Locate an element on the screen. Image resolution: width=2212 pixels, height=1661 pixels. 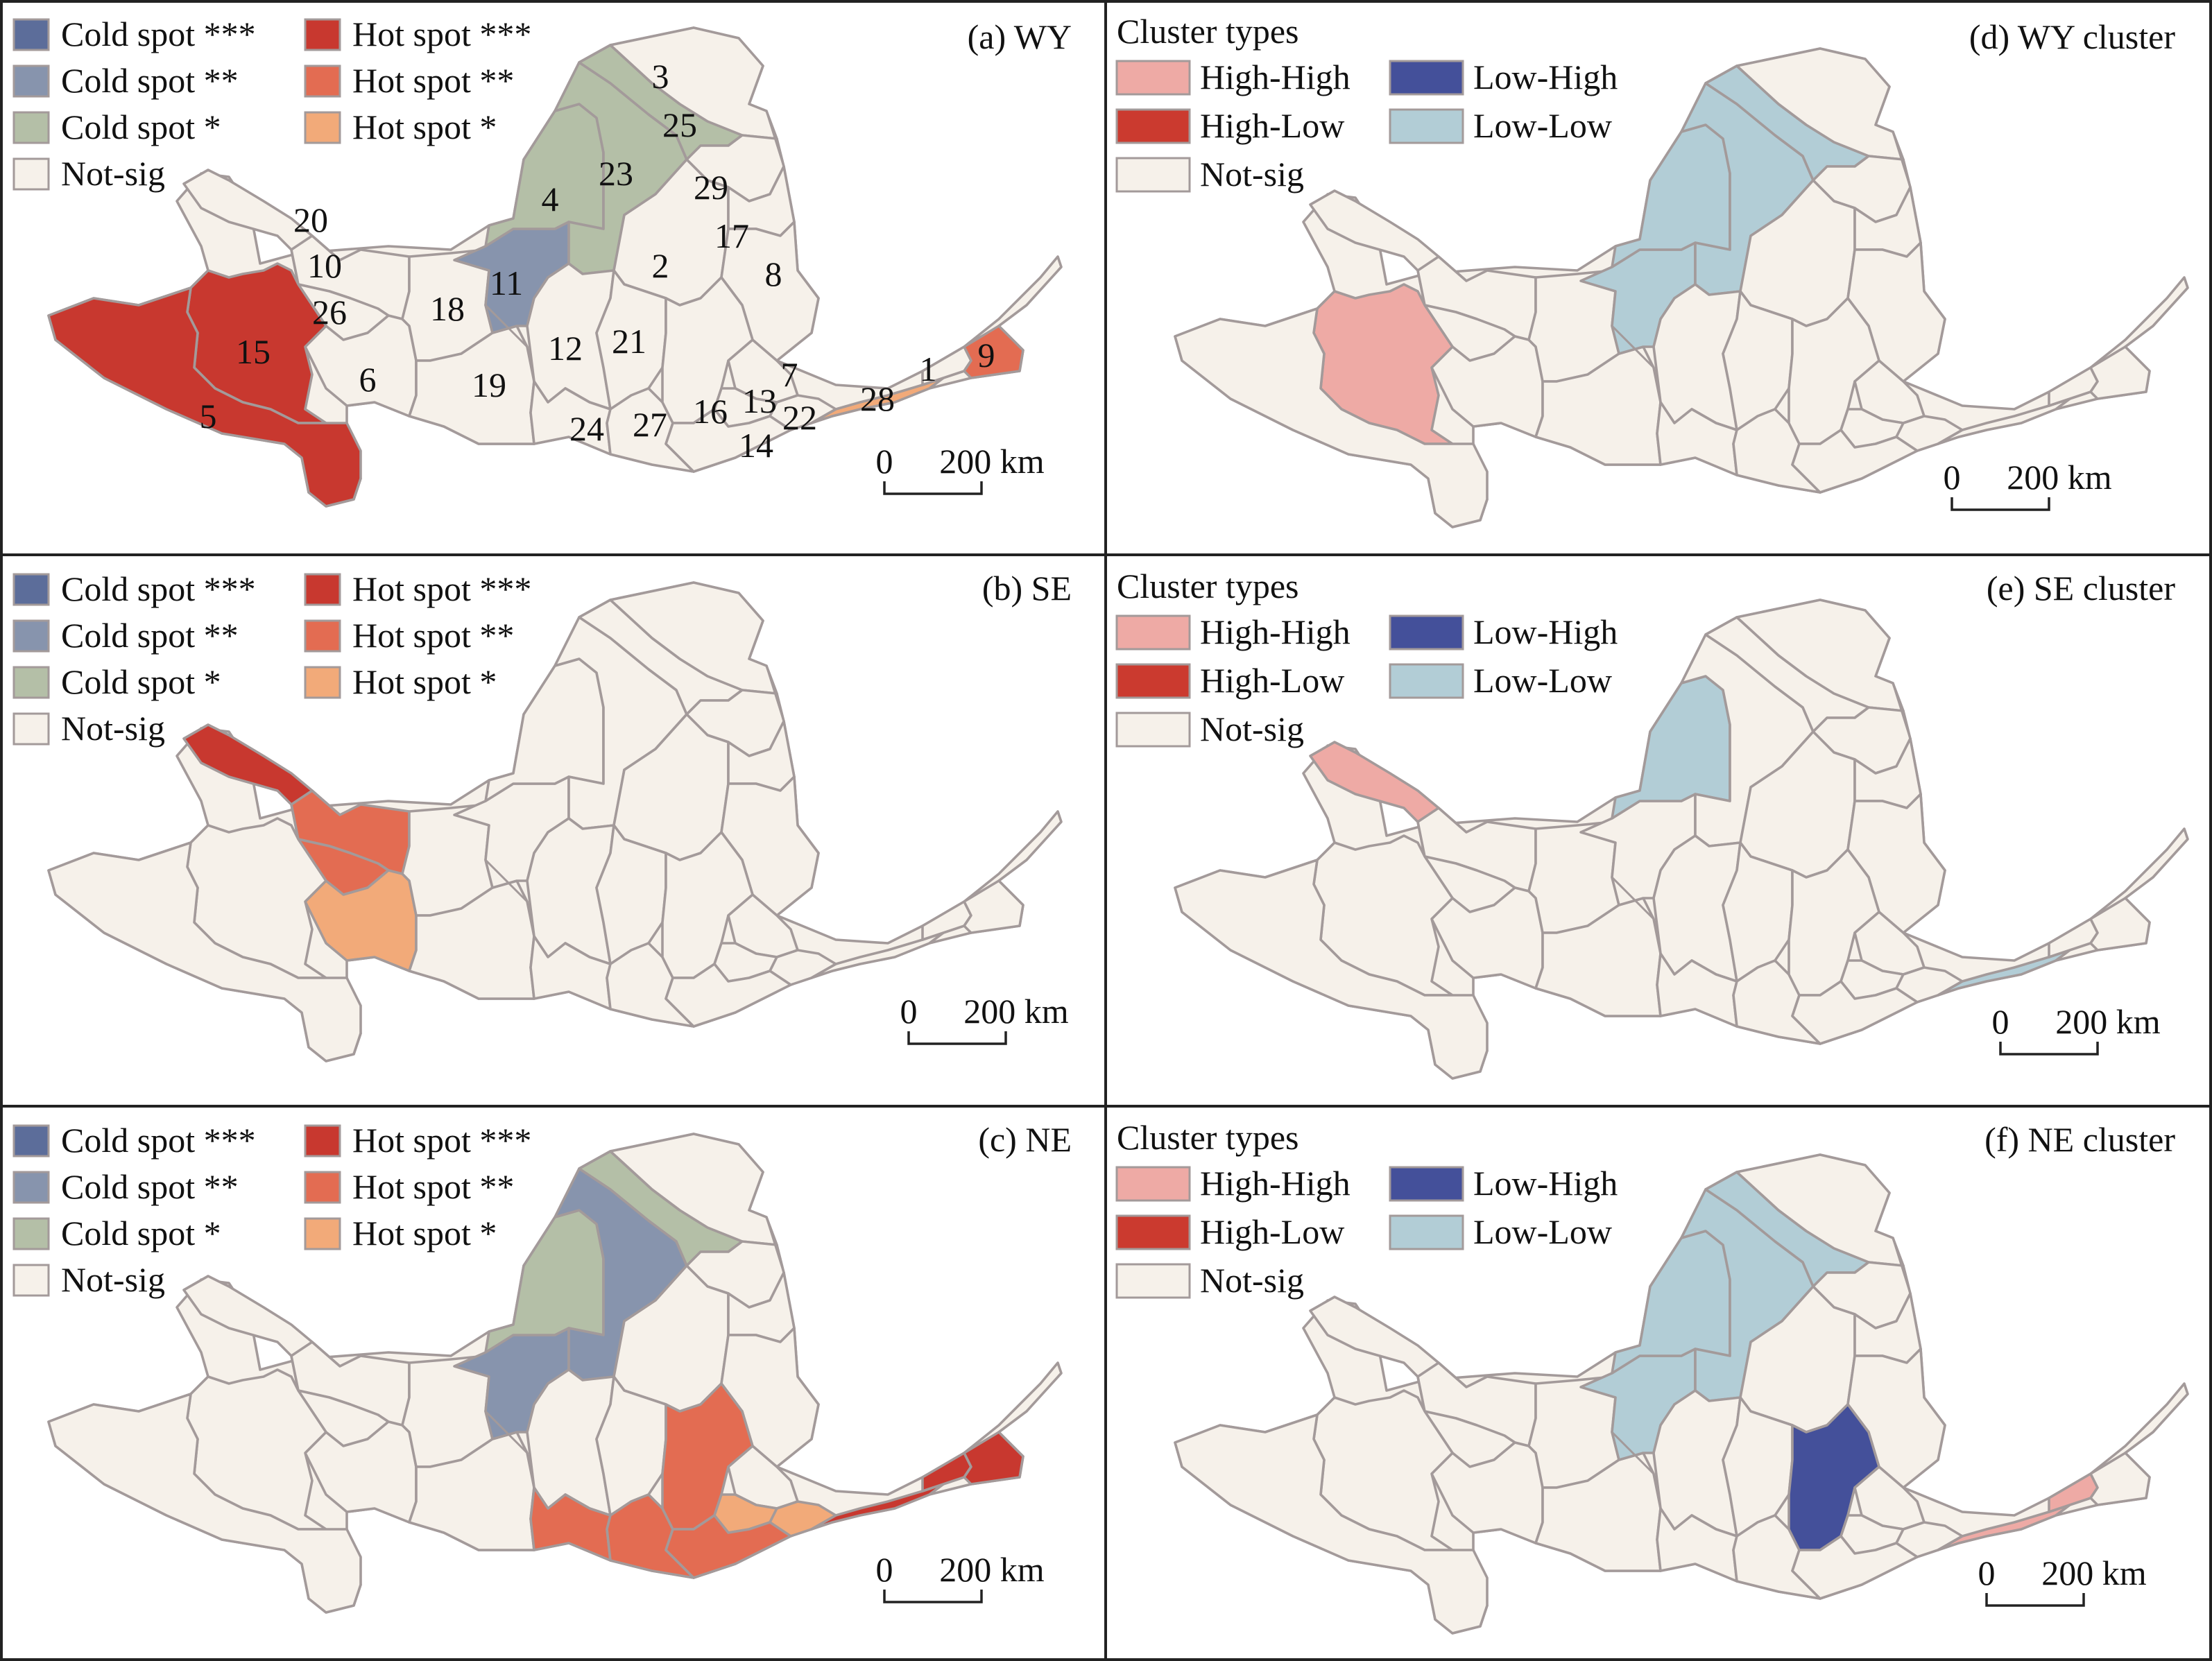
legend-label-hot3: Hot spot *** is located at coordinates (442, 34).